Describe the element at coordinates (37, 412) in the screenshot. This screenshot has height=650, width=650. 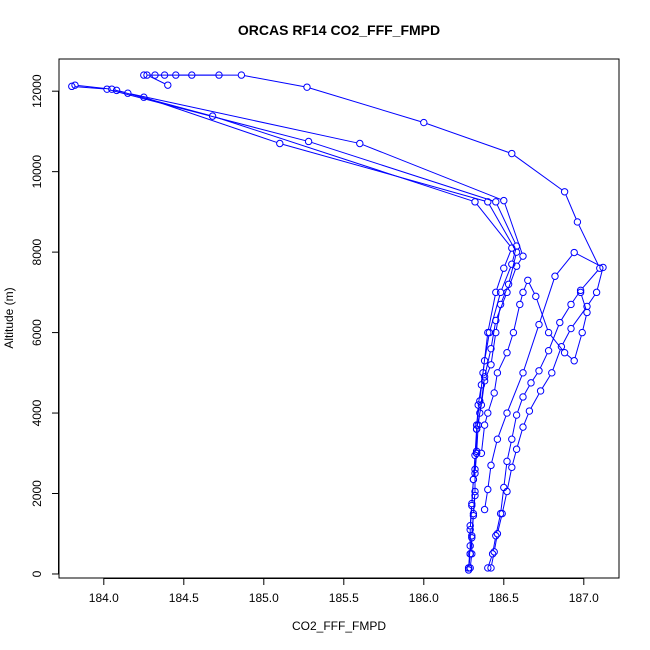
I see `y-tick-label: 4000` at that location.